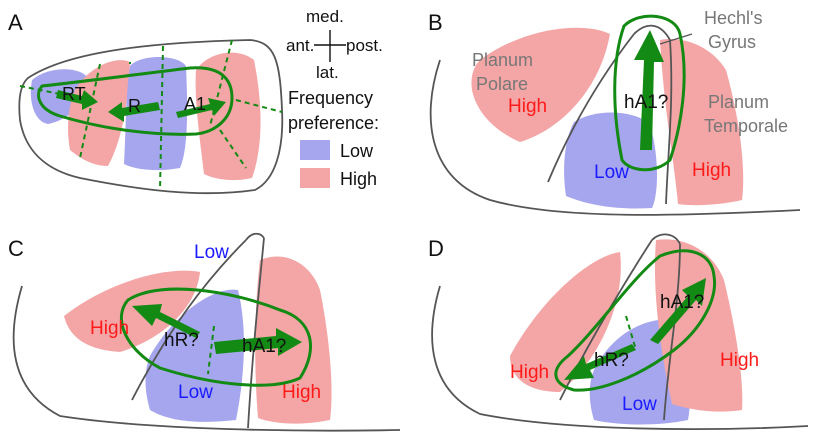 The width and height of the screenshot is (813, 441). I want to click on panel-c-high-left-region, so click(132, 311).